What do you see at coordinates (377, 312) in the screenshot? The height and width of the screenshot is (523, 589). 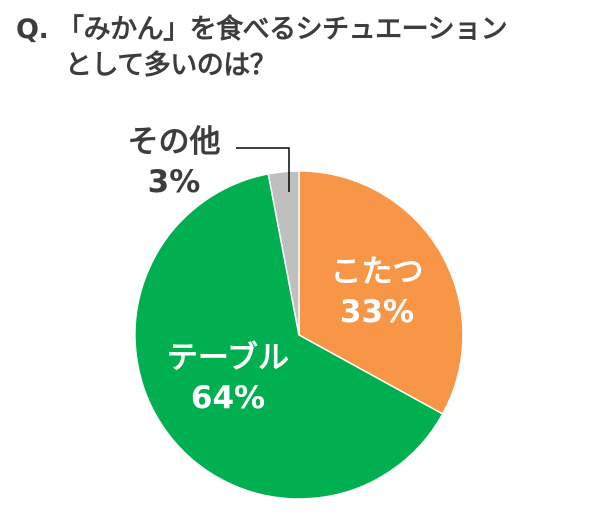 I see `slice-value-kotatsu: 33%` at bounding box center [377, 312].